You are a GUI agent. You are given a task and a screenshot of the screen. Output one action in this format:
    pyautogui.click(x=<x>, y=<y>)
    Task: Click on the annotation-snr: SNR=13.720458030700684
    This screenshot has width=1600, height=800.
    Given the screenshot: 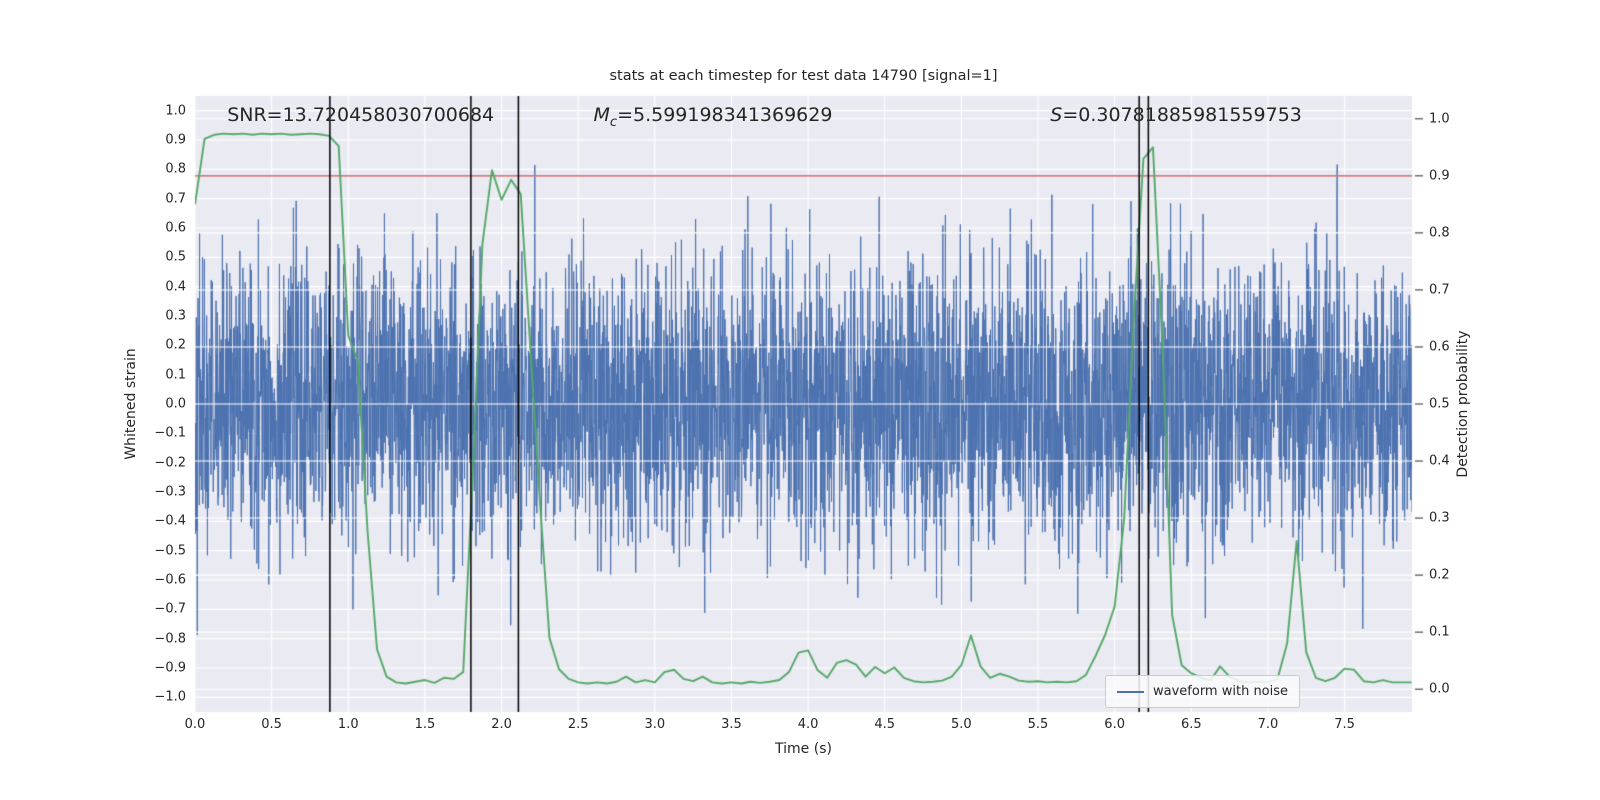 What is the action you would take?
    pyautogui.click(x=361, y=115)
    